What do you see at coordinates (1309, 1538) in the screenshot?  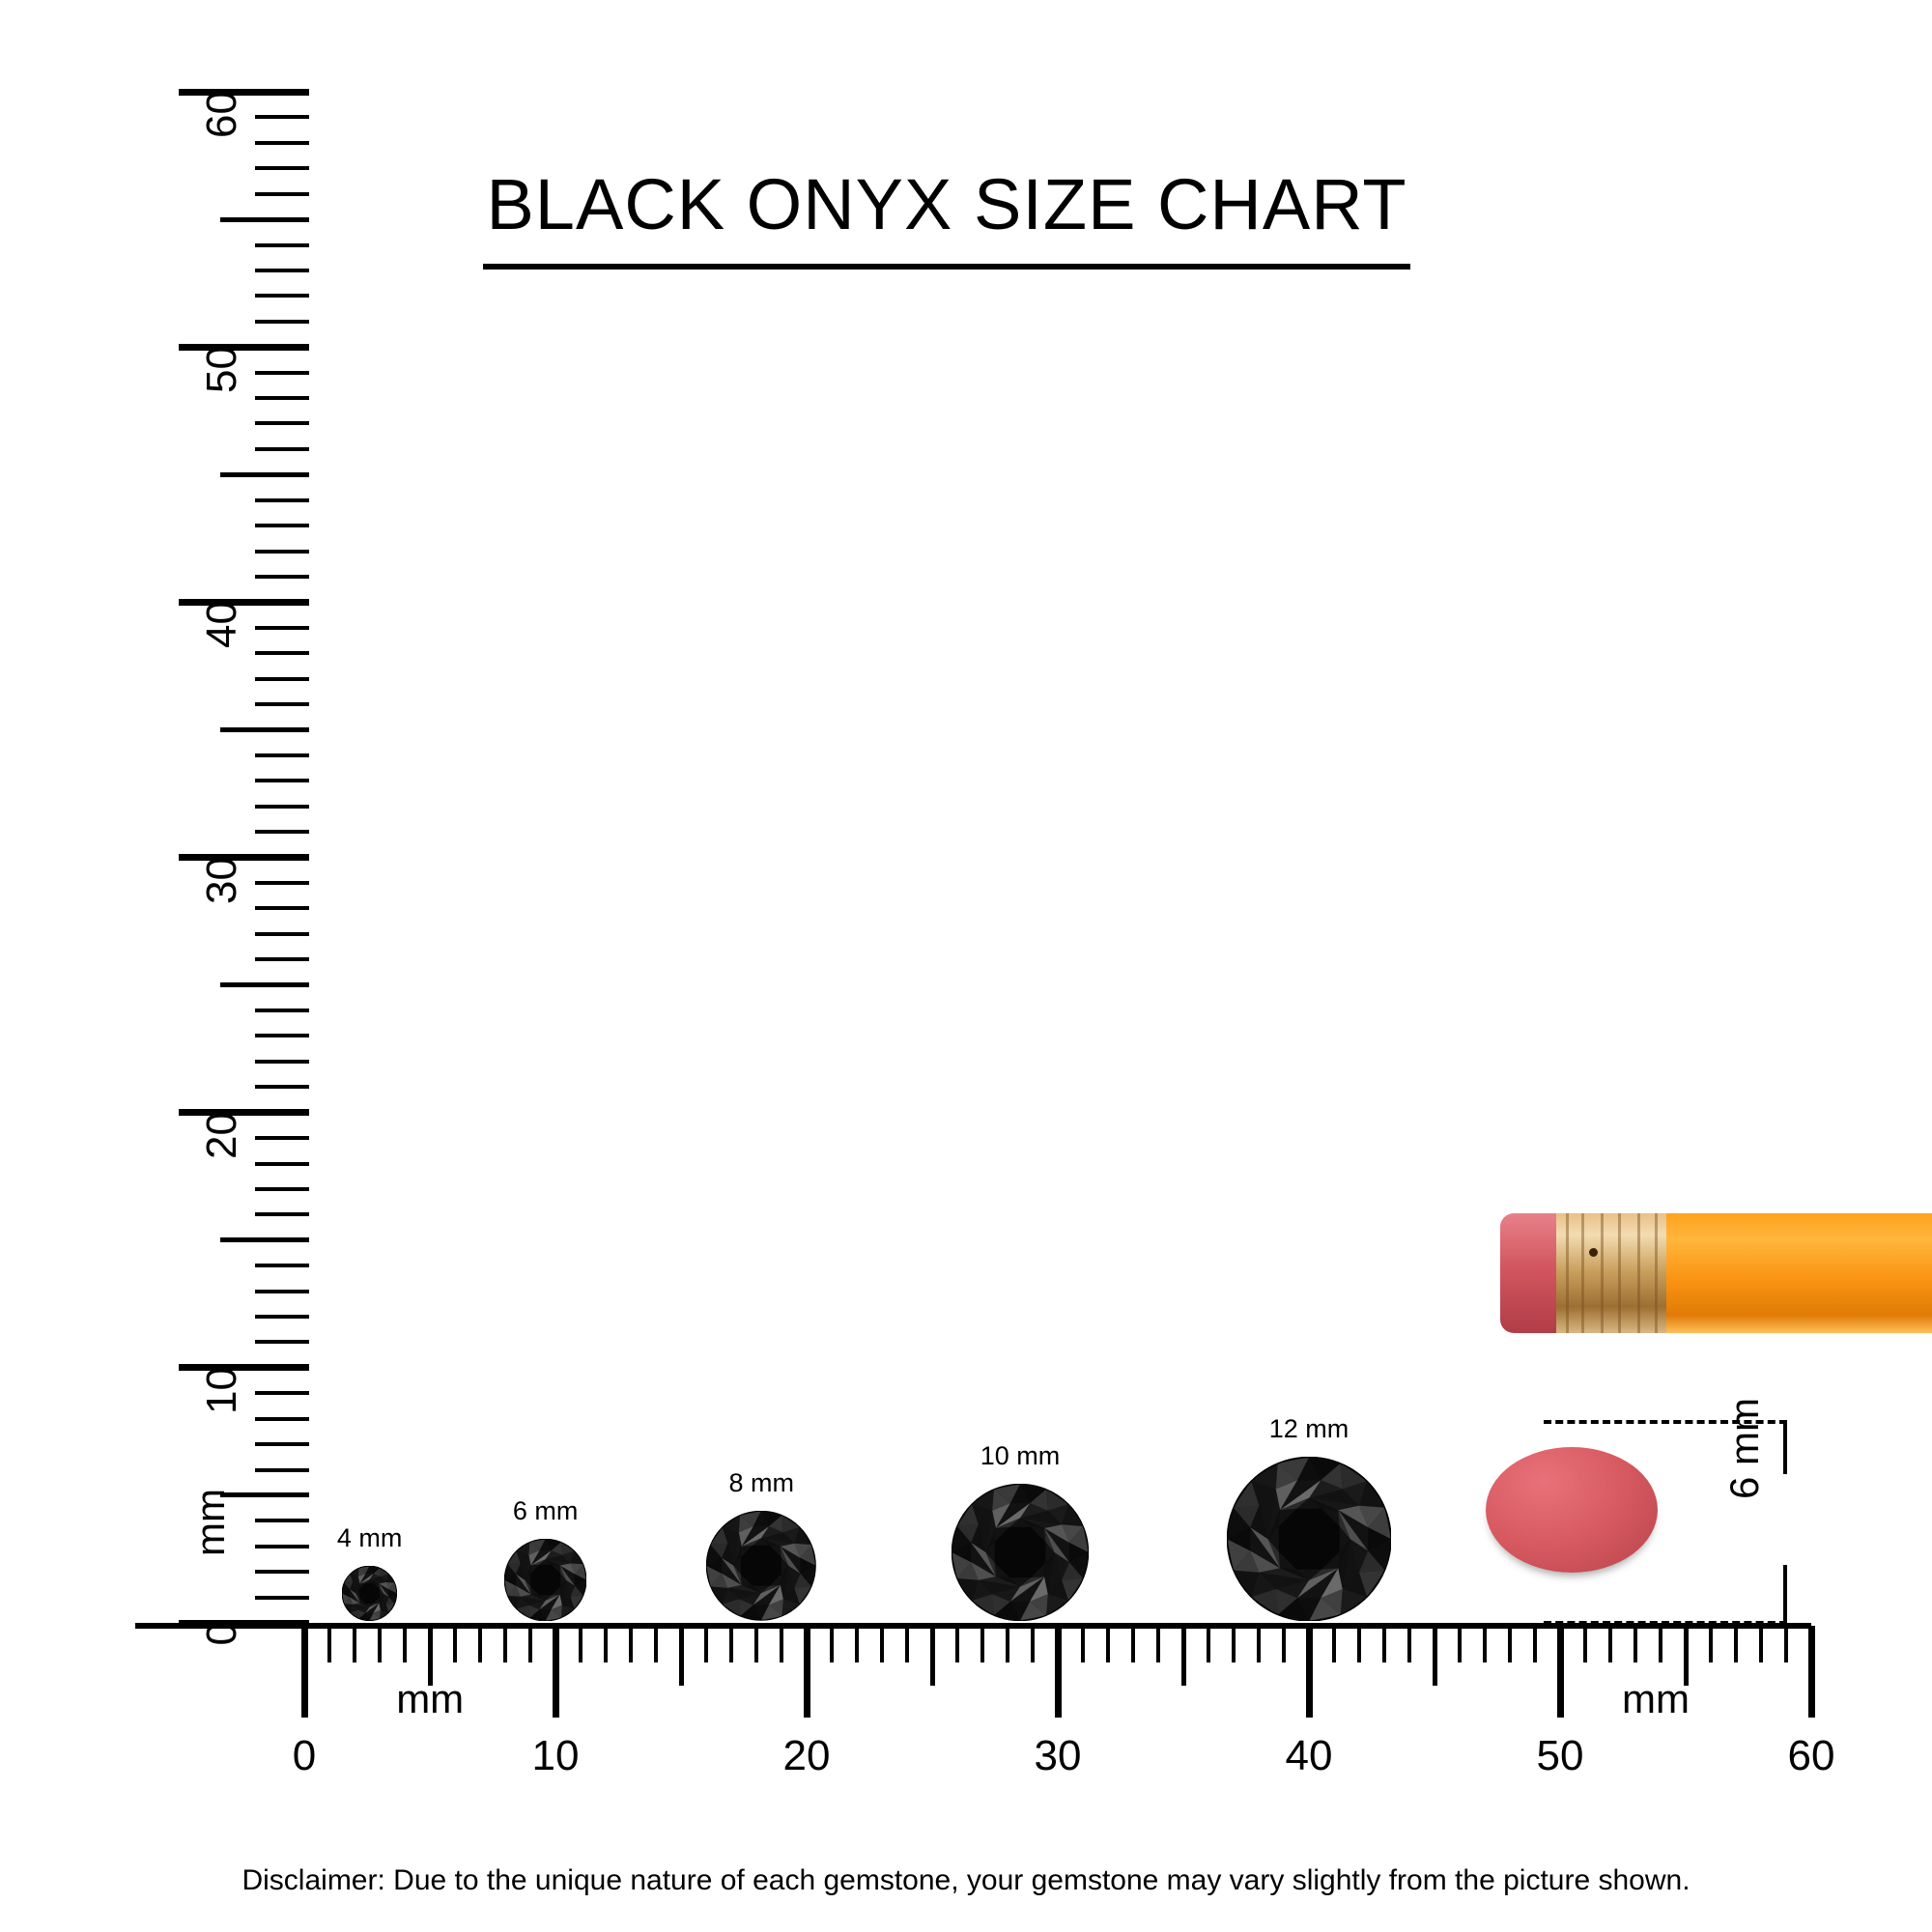 I see `gemstone-12mm` at bounding box center [1309, 1538].